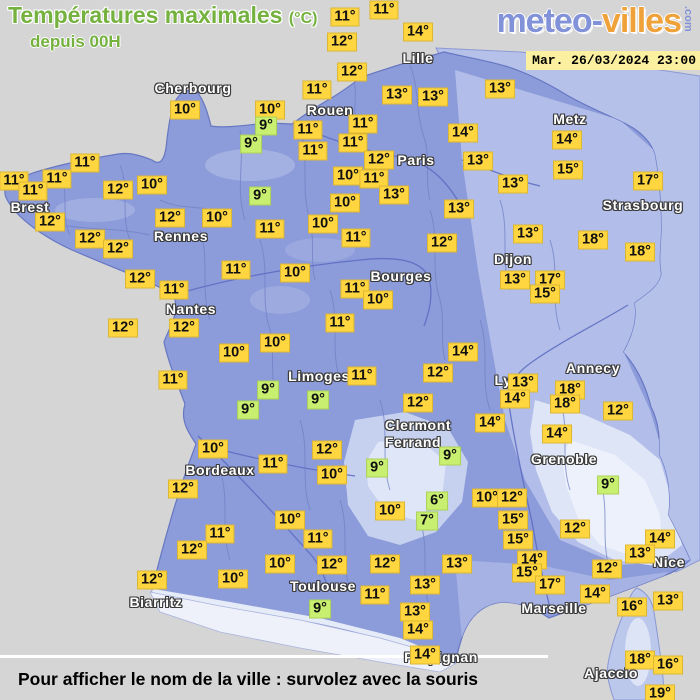  Describe the element at coordinates (330, 110) in the screenshot. I see `city-label: Rouen` at that location.